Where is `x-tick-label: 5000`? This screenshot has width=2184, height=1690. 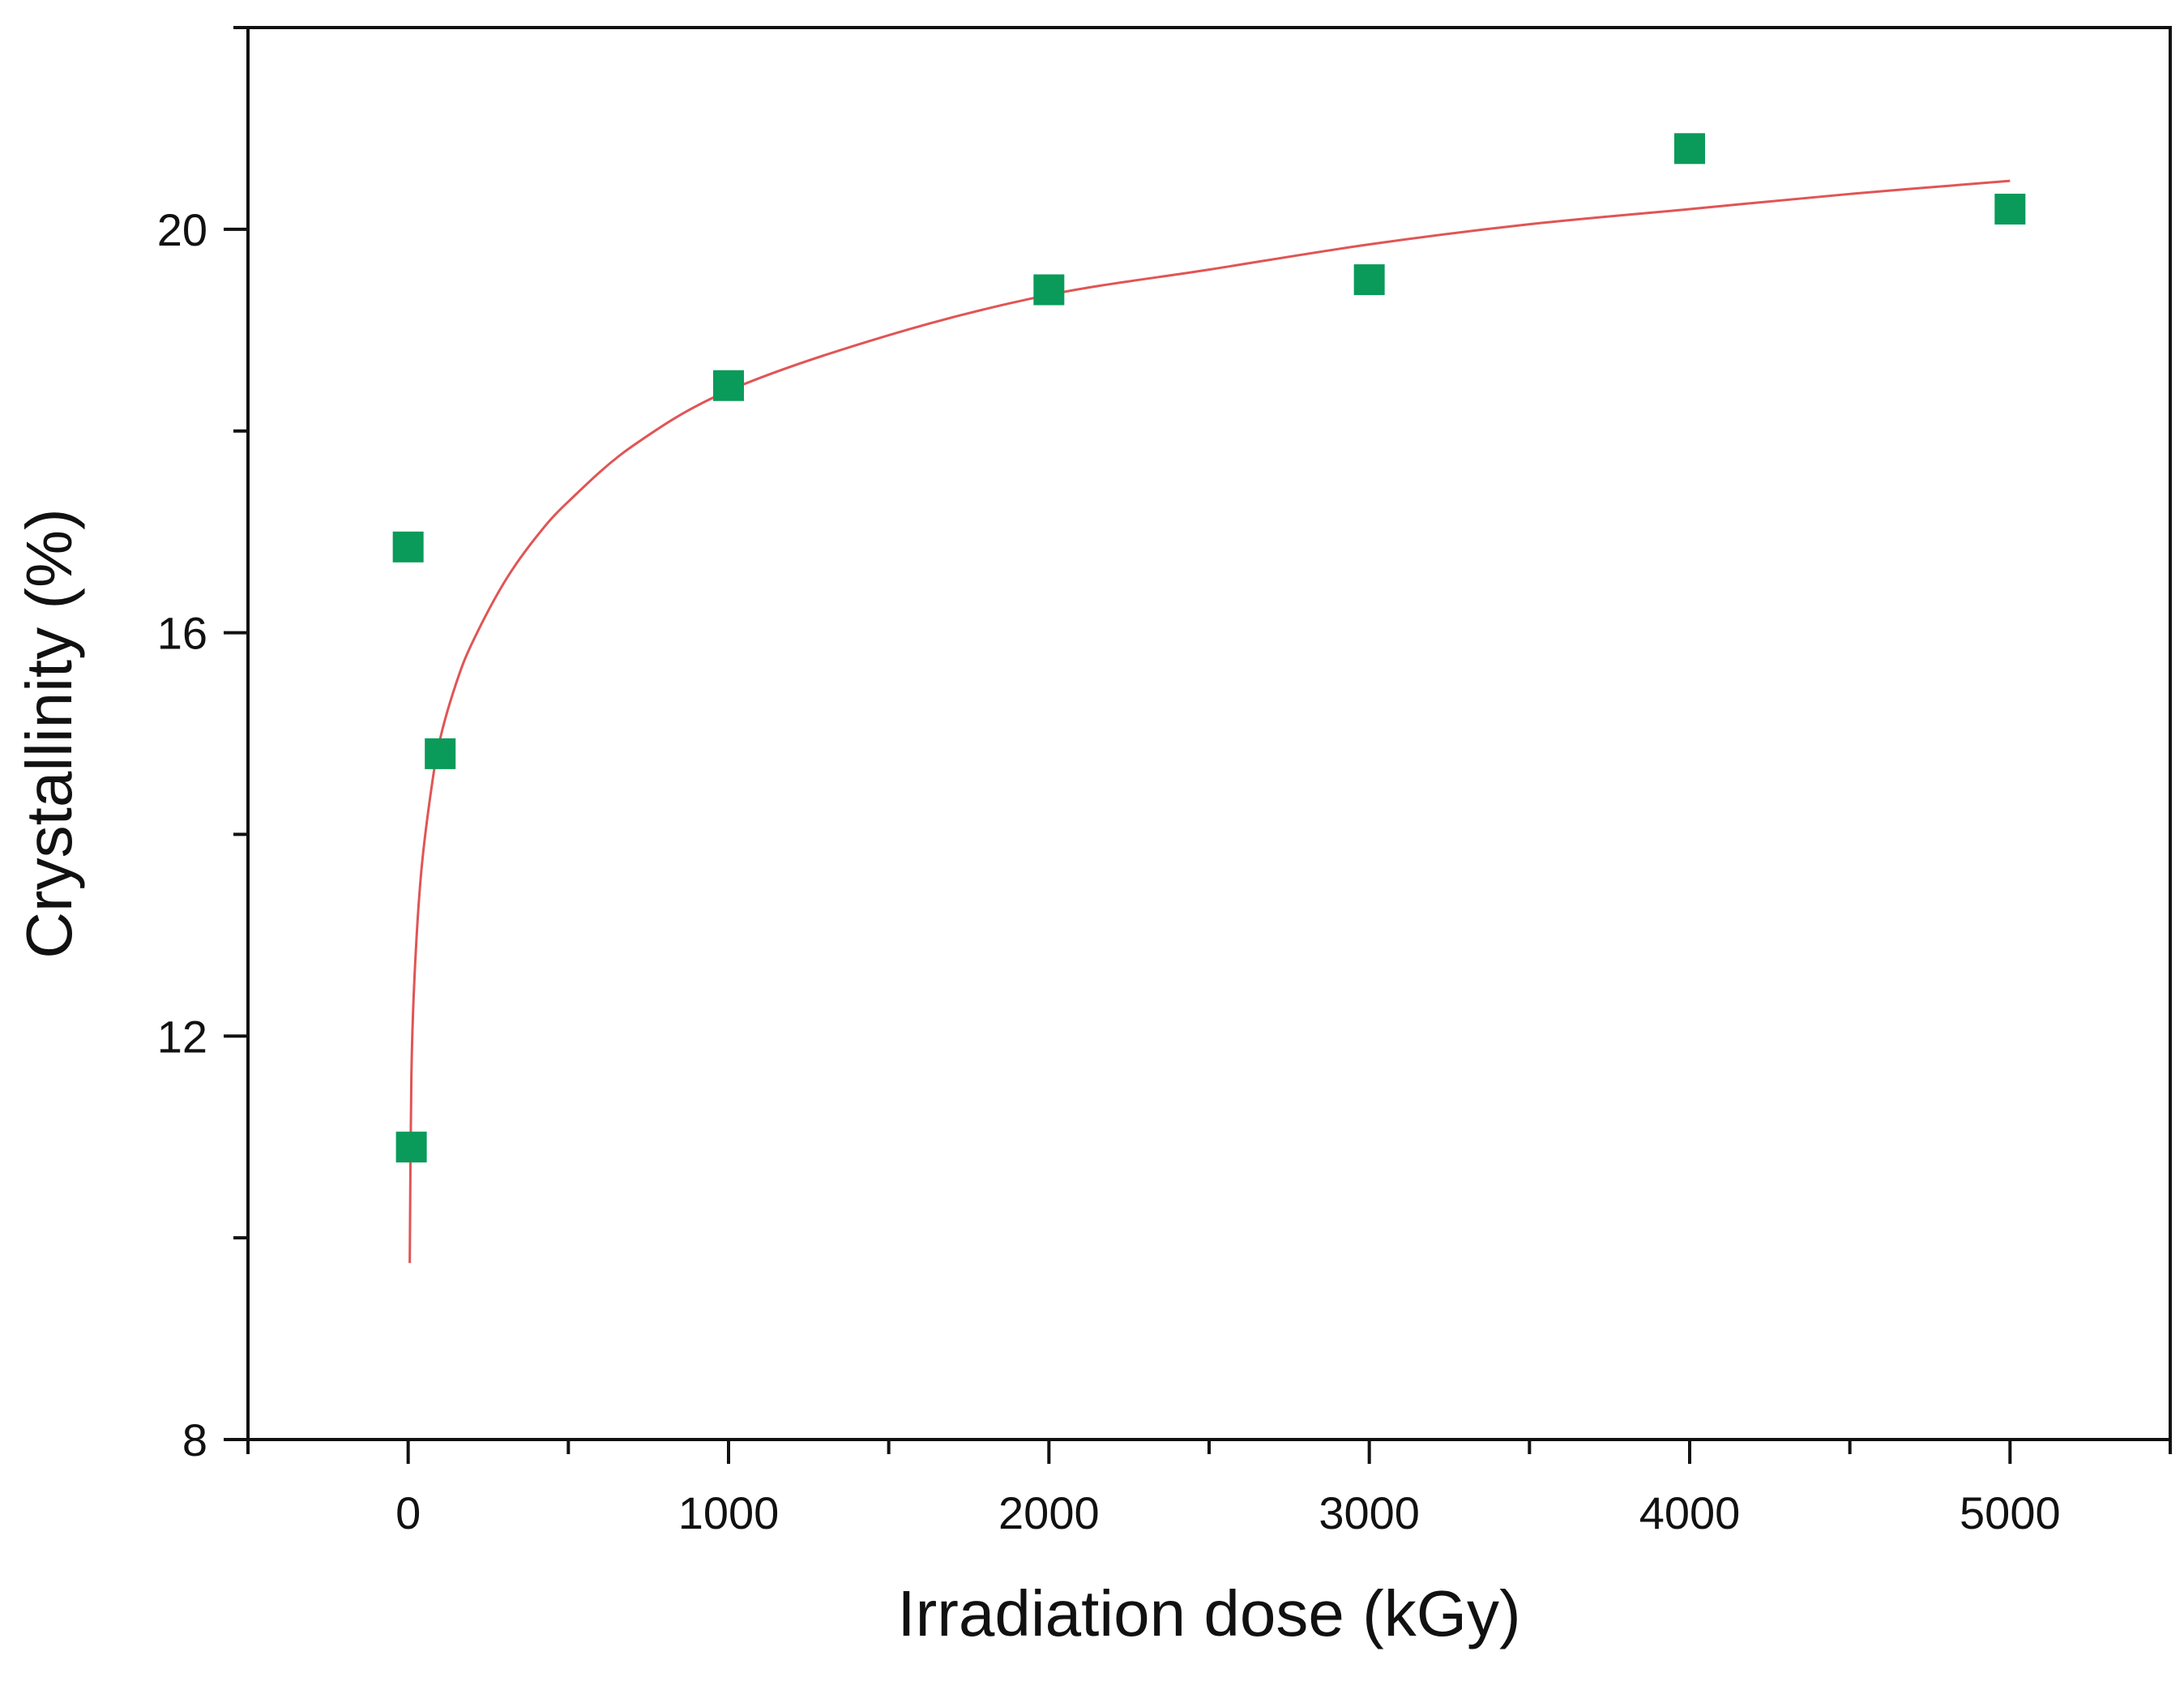 x-tick-label: 5000 is located at coordinates (2011, 1512).